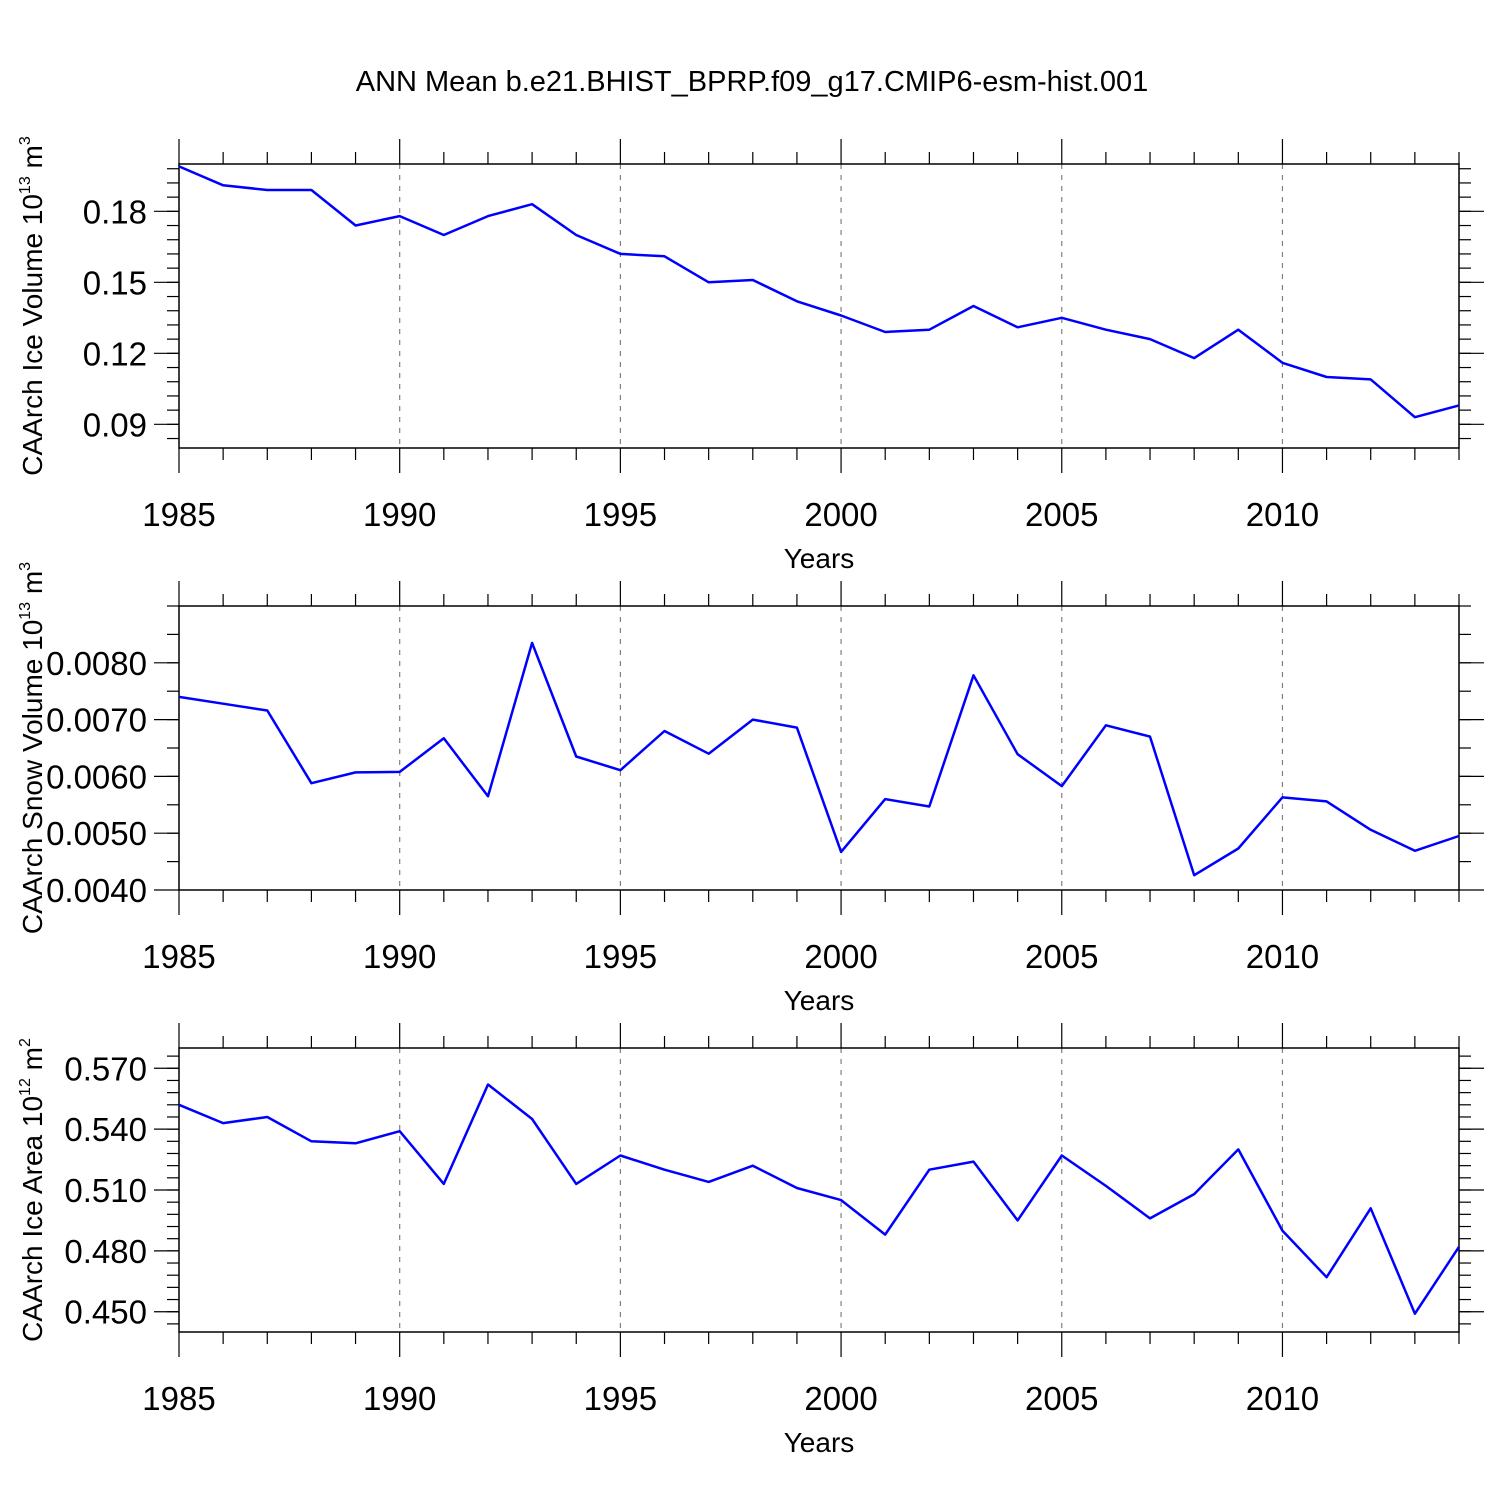  Describe the element at coordinates (105, 1129) in the screenshot. I see `y-tick-label: 0.540` at that location.